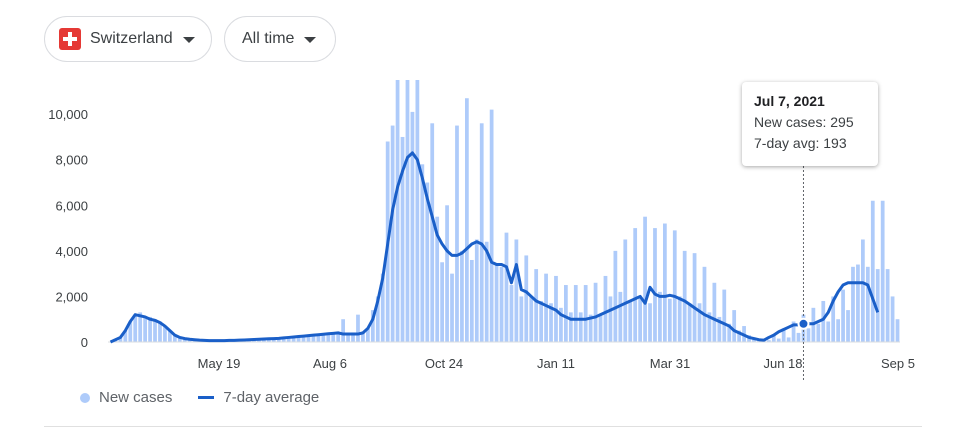 The width and height of the screenshot is (980, 440). Describe the element at coordinates (483, 426) in the screenshot. I see `bottom-divider` at that location.